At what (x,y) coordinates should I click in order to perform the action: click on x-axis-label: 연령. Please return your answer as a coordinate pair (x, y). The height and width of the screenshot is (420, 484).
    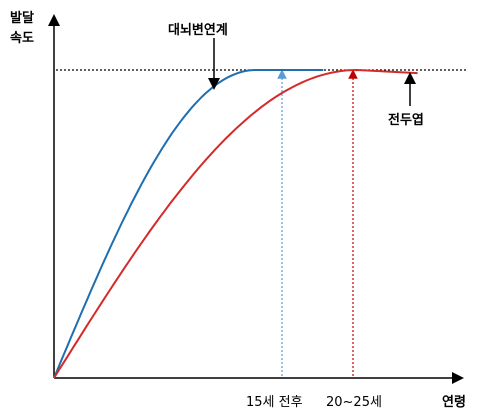
    Looking at the image, I should click on (454, 402).